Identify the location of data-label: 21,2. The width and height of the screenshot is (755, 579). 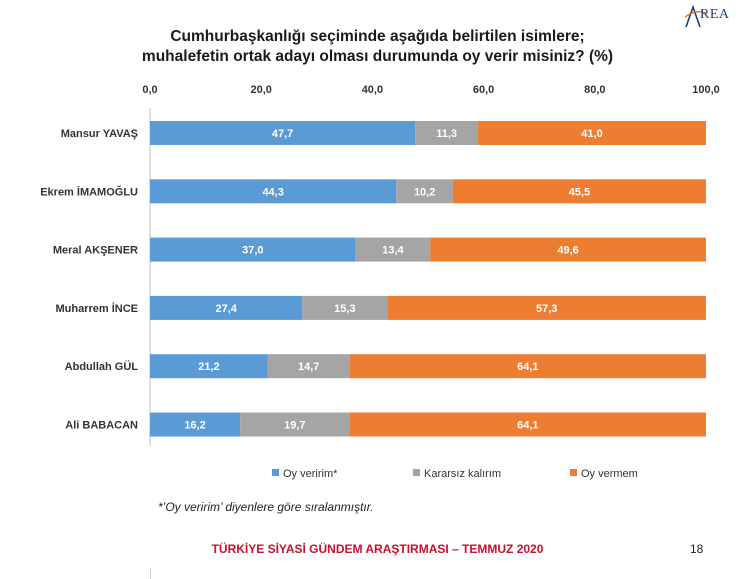
(208, 367).